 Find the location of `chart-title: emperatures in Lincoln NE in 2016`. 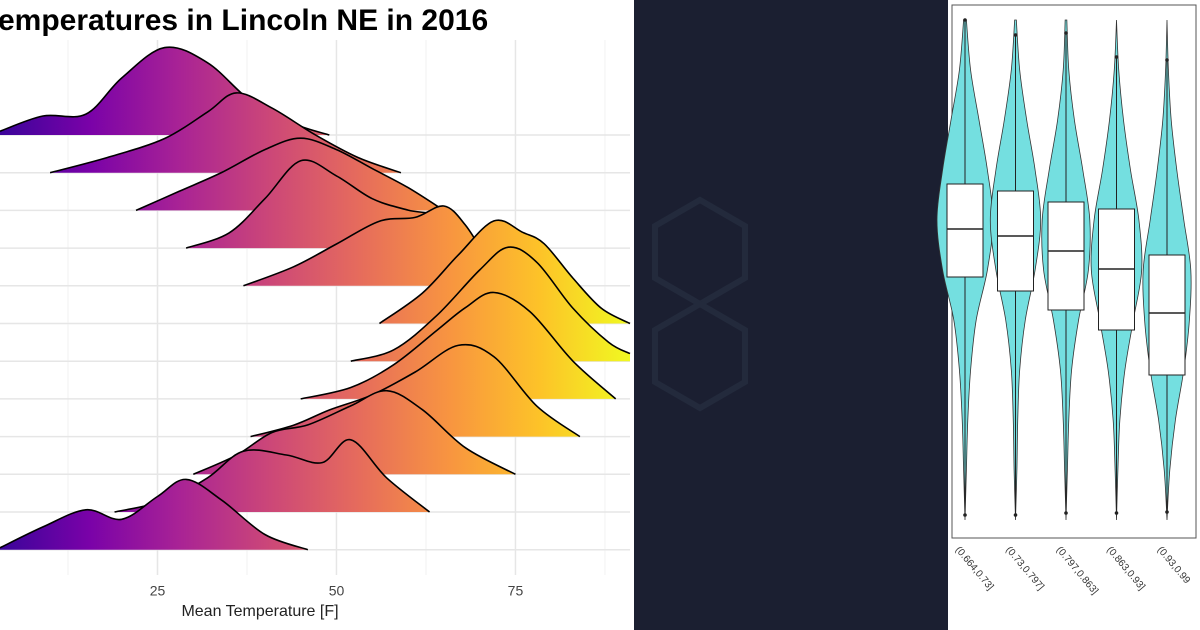

chart-title: emperatures in Lincoln NE in 2016 is located at coordinates (244, 20).